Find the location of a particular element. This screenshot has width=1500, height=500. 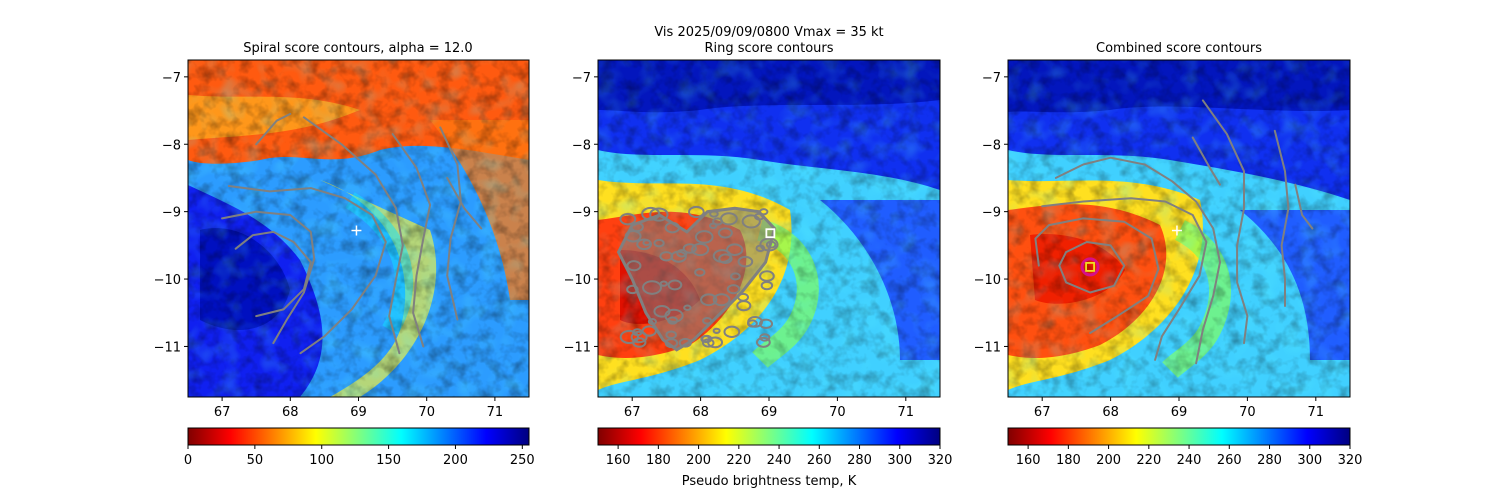

best-center-ring-marker is located at coordinates (1090, 267).